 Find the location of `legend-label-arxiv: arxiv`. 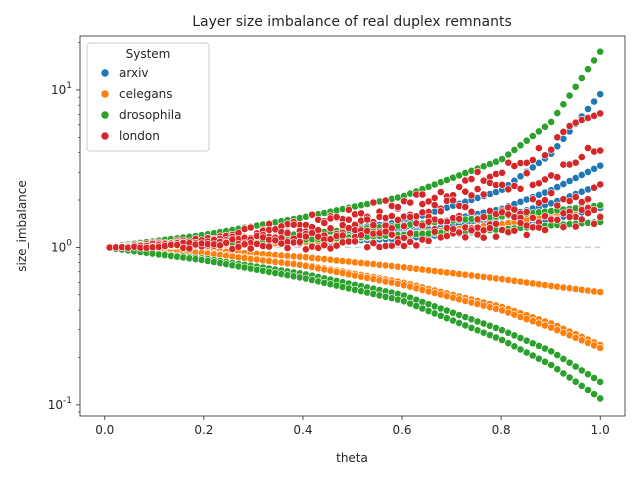

legend-label-arxiv: arxiv is located at coordinates (134, 73).